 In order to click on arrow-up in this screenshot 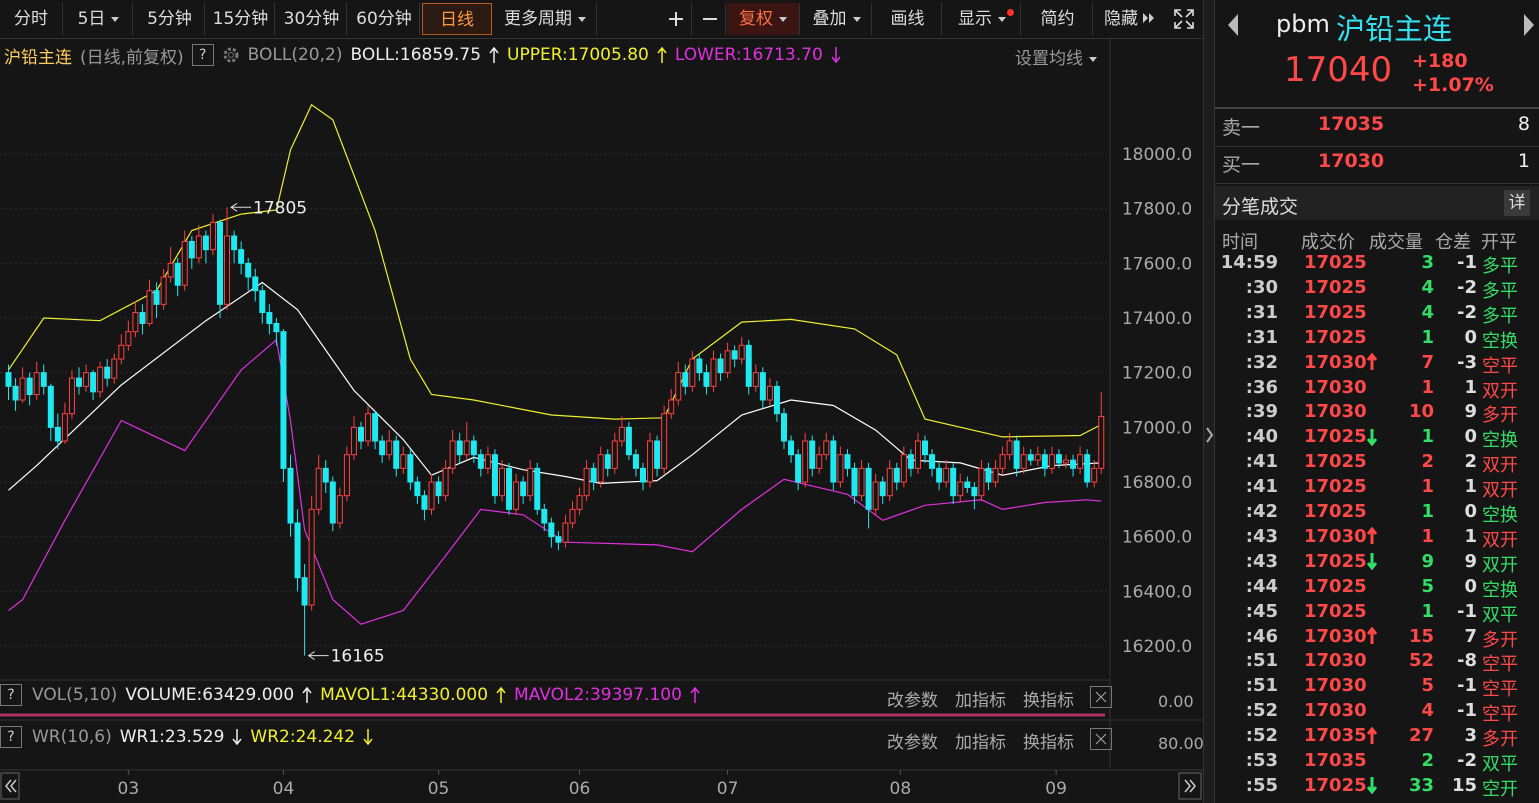, I will do `click(307, 694)`.